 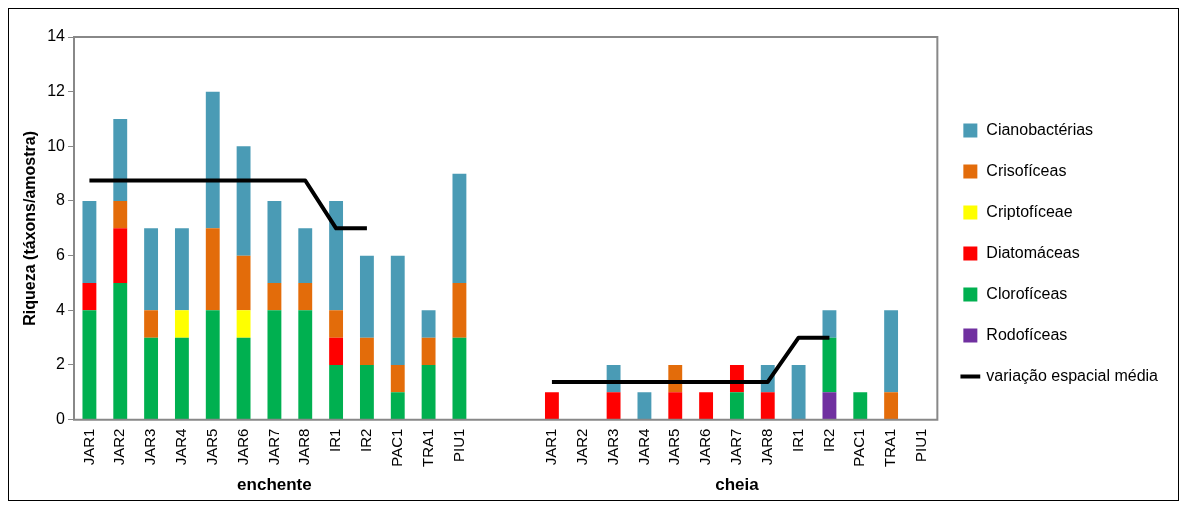 What do you see at coordinates (1040, 129) in the screenshot?
I see `legend-label: Cianobactérias` at bounding box center [1040, 129].